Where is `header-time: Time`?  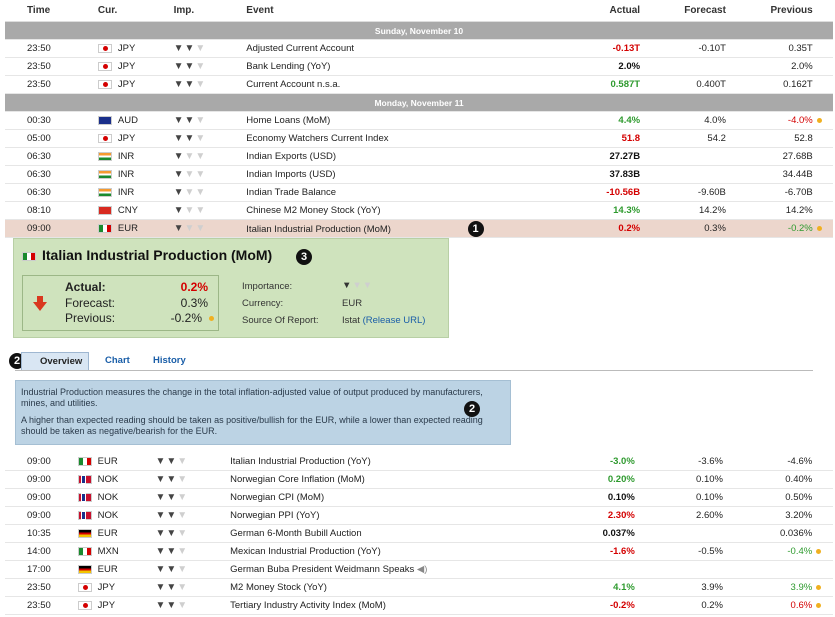 header-time: Time is located at coordinates (51, 11).